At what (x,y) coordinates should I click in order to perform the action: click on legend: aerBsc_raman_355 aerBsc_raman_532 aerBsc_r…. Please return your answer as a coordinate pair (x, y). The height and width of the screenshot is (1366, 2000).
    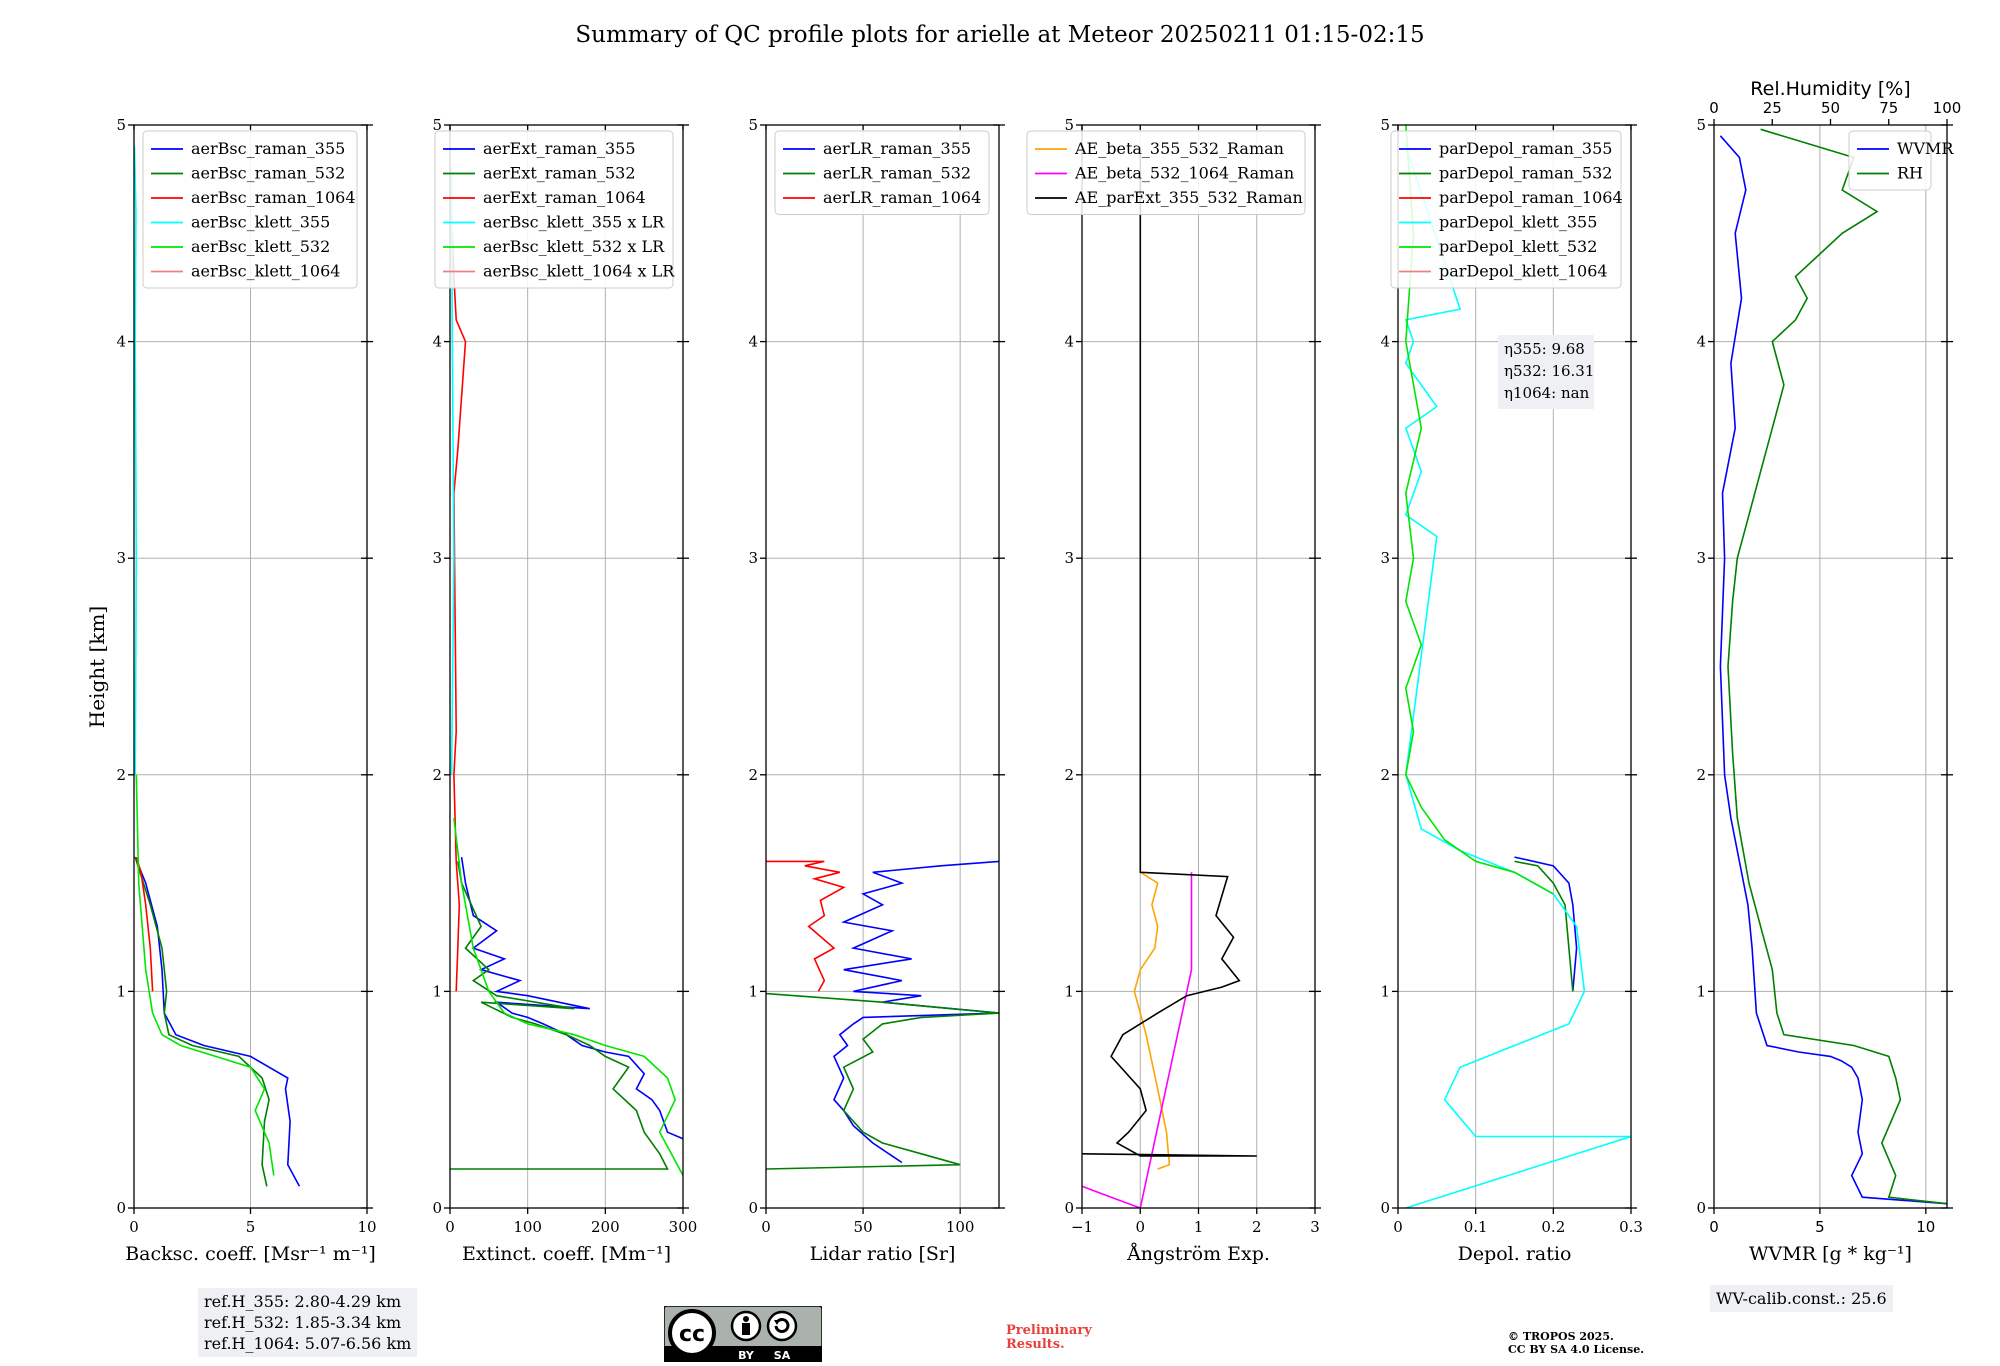
    Looking at the image, I should click on (250, 209).